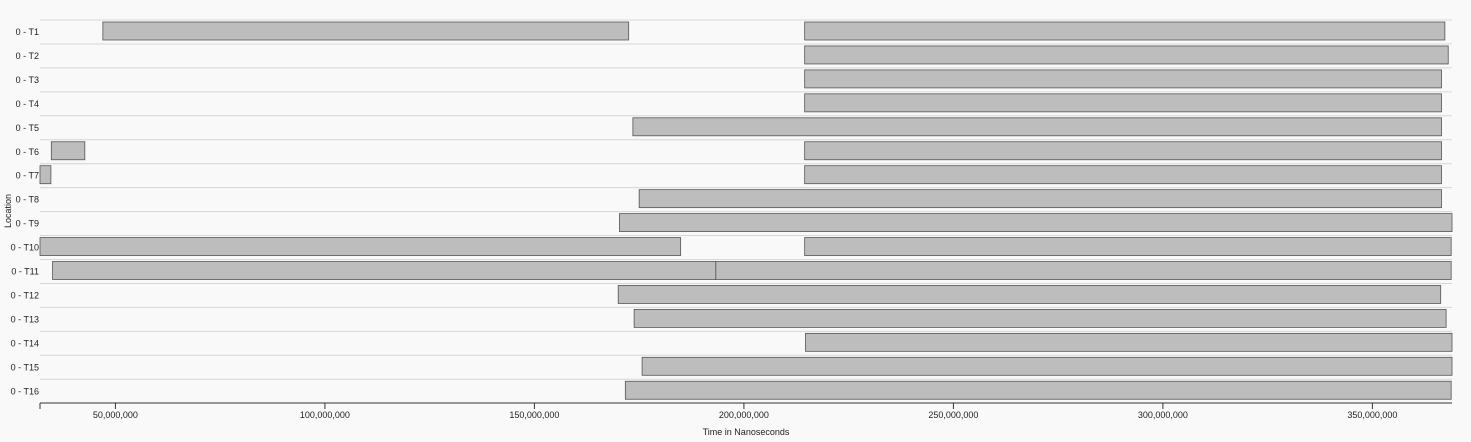 The width and height of the screenshot is (1471, 442). Describe the element at coordinates (734, 102) in the screenshot. I see `timeline-row: 0 - T4` at that location.